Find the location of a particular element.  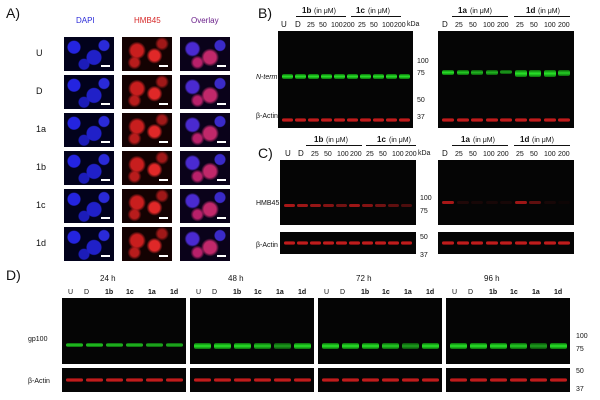

micro-row-label: 1b is located at coordinates (41, 167).